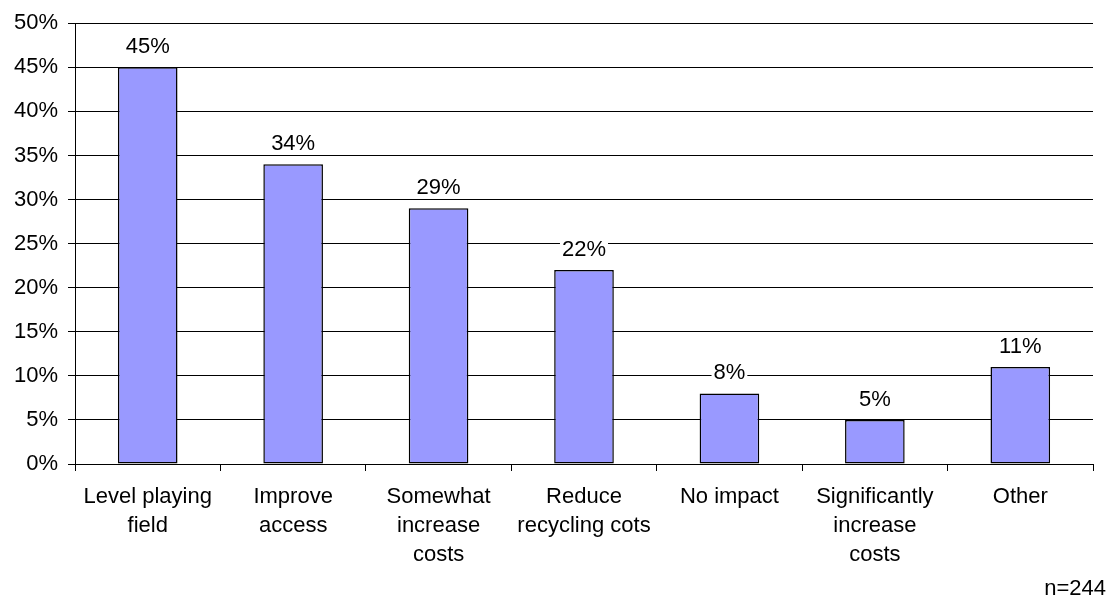 The height and width of the screenshot is (601, 1108). What do you see at coordinates (1020, 346) in the screenshot?
I see `data-label: 11%` at bounding box center [1020, 346].